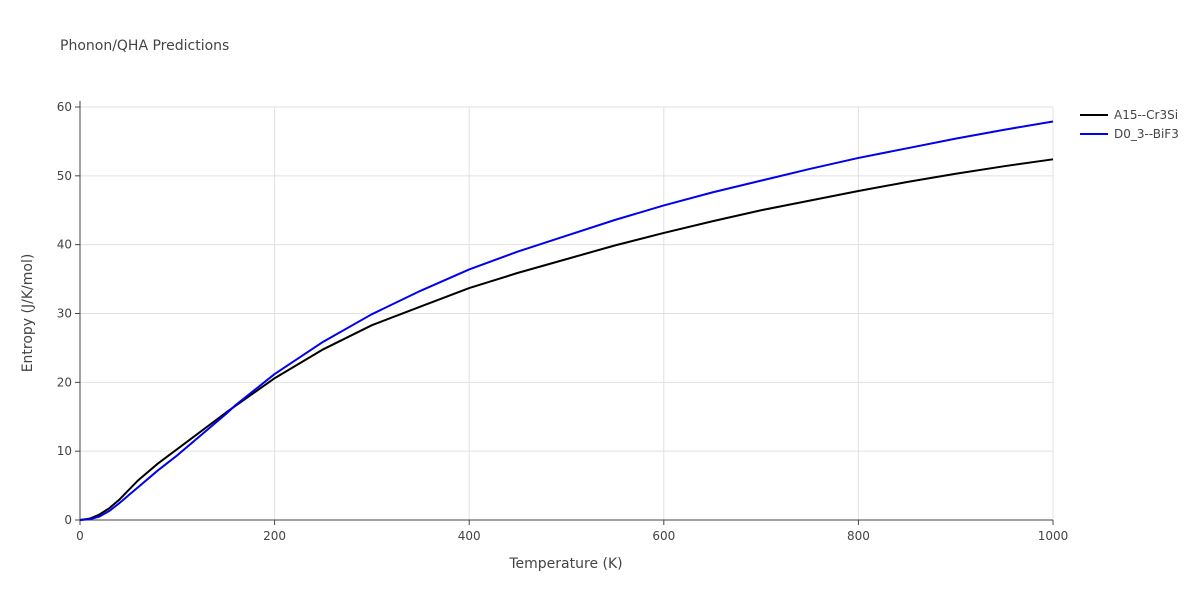  I want to click on y-tick-label: 20, so click(64, 382).